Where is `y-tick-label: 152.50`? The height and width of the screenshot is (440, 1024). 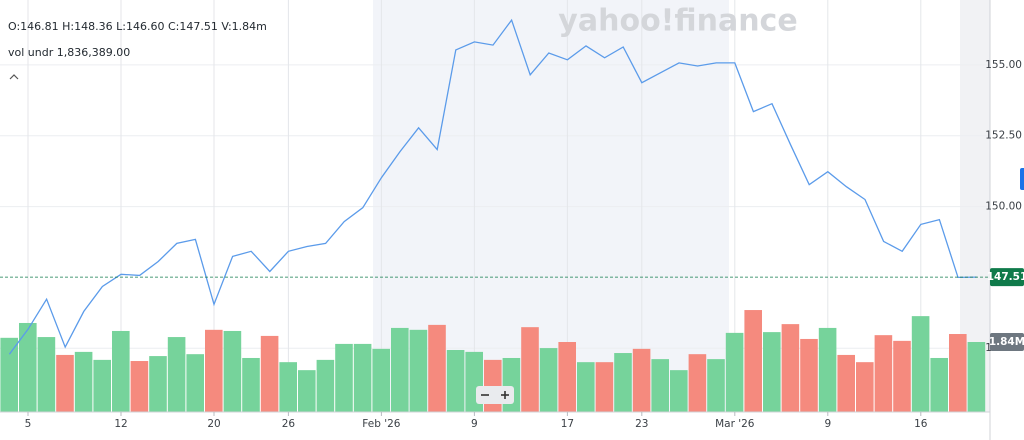
y-tick-label: 152.50 is located at coordinates (1003, 136).